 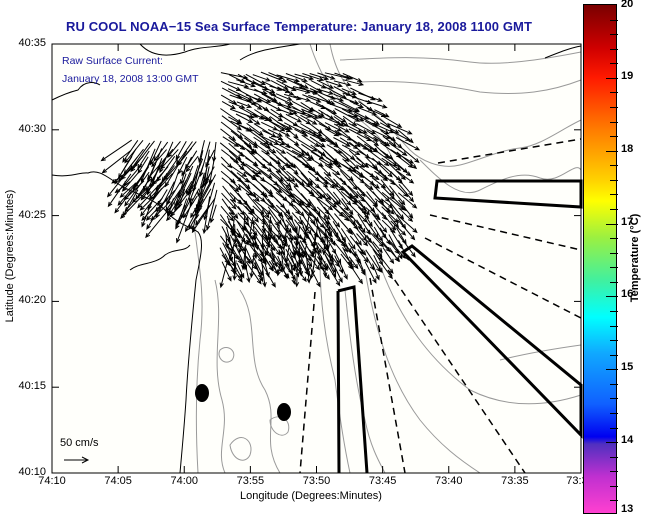 I want to click on x-tick-label: 73:3, so click(x=577, y=481).